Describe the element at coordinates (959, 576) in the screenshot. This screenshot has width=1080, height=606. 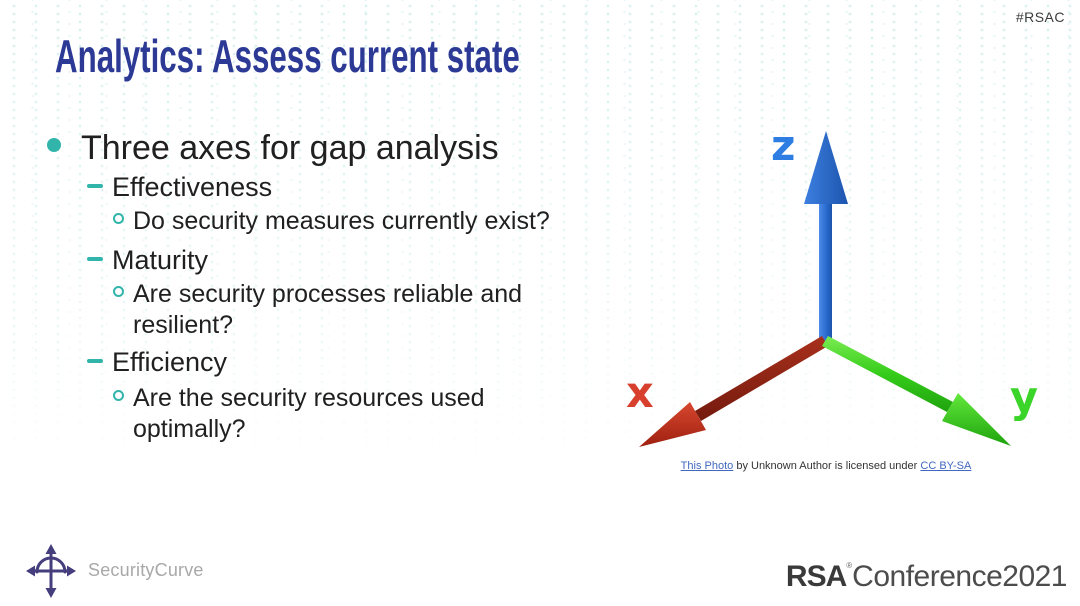
I see `conference-year-text: Conference2021` at that location.